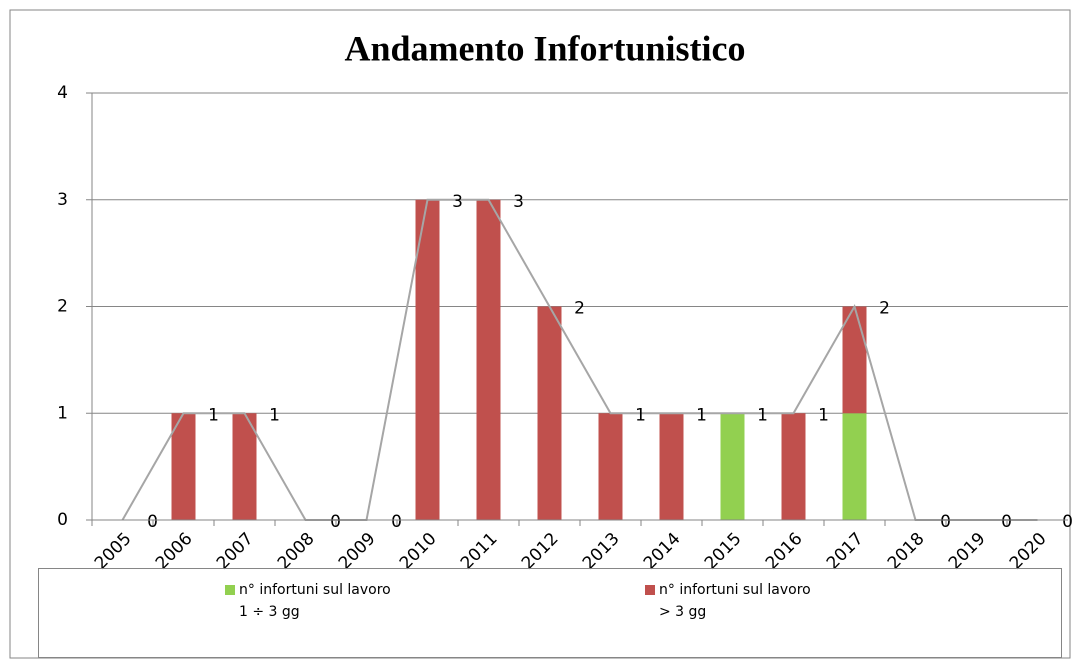  What do you see at coordinates (906, 551) in the screenshot?
I see `x-tick-label: 2018` at bounding box center [906, 551].